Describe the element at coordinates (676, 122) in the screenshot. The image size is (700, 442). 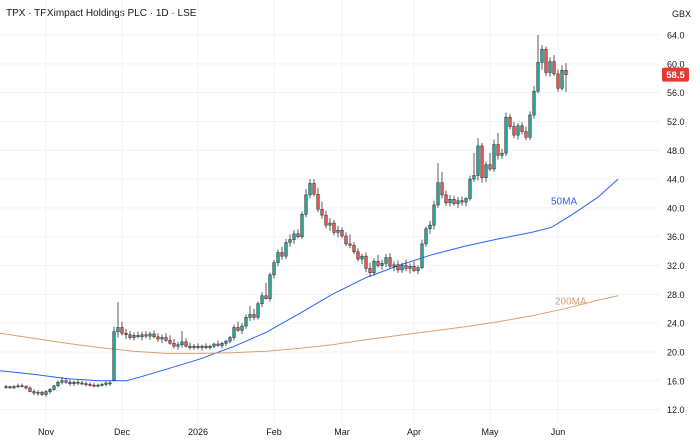
I see `y-tick-label: 52.0` at that location.